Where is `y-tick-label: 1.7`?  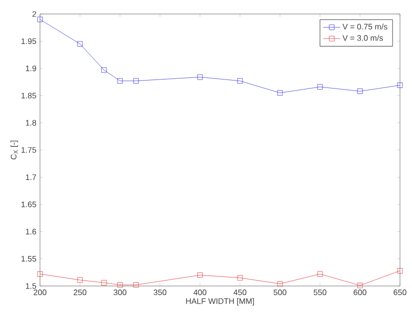
y-tick-label: 1.7 is located at coordinates (31, 177).